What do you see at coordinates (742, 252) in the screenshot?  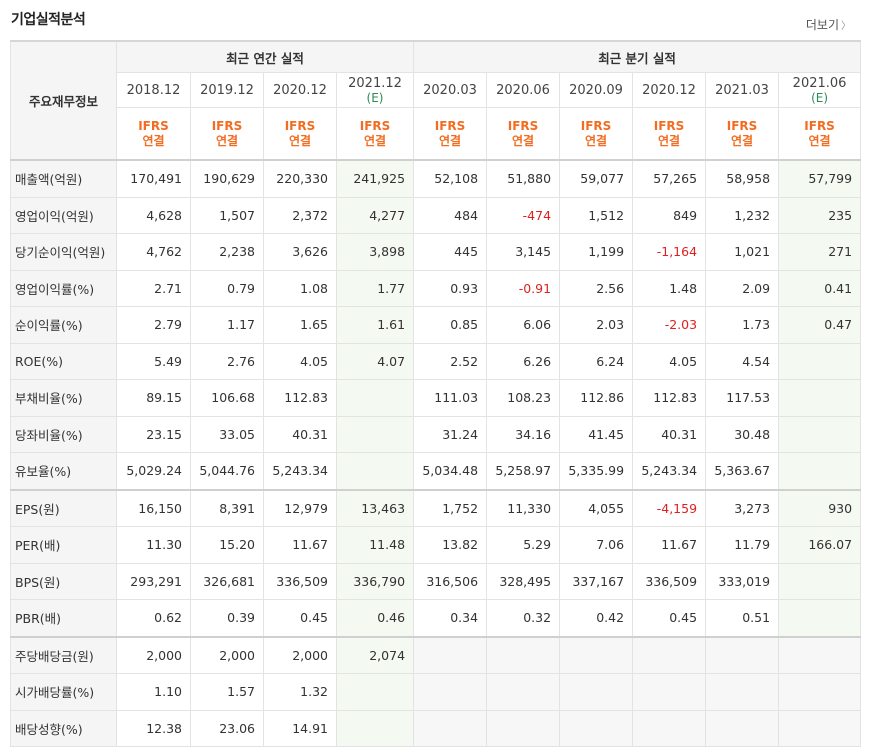 I see `value-cell: 1,021` at bounding box center [742, 252].